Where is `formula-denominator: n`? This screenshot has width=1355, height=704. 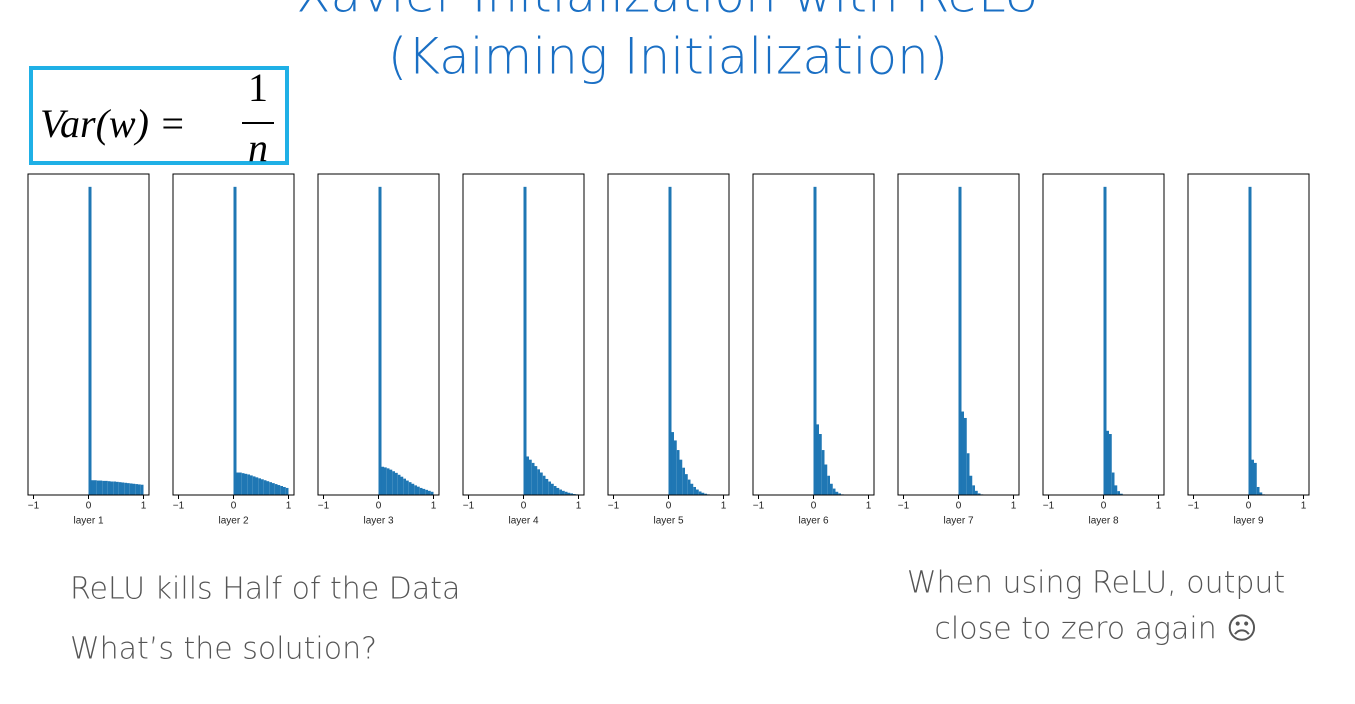
formula-denominator: n is located at coordinates (258, 147).